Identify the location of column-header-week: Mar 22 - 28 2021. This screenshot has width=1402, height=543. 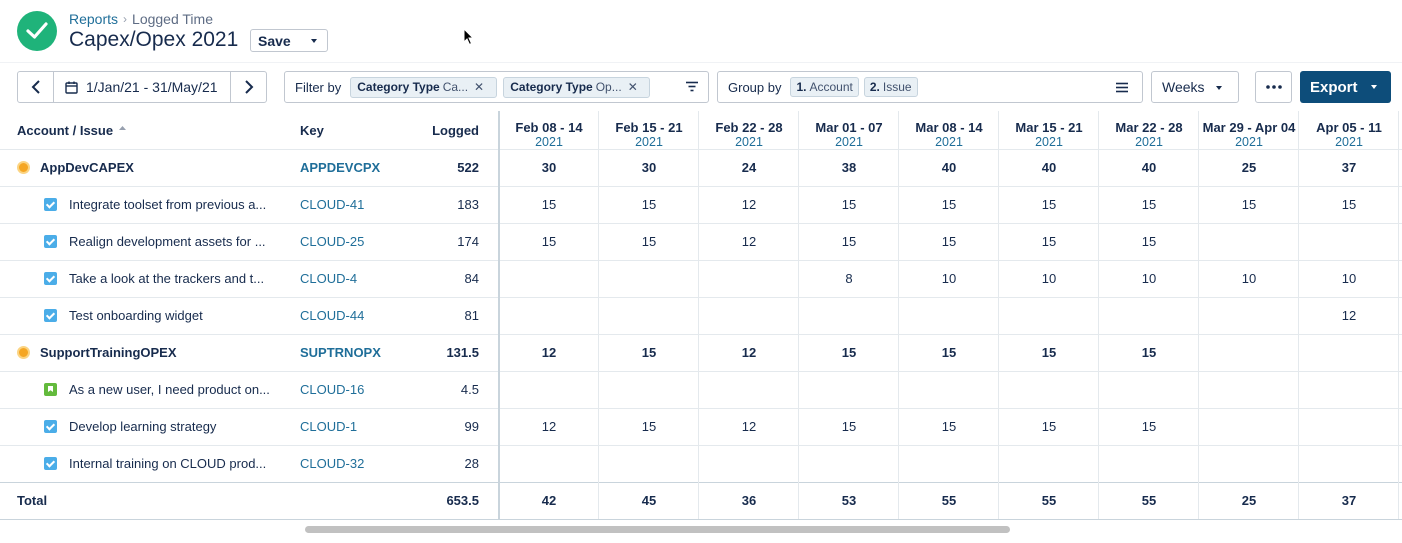
(1149, 130).